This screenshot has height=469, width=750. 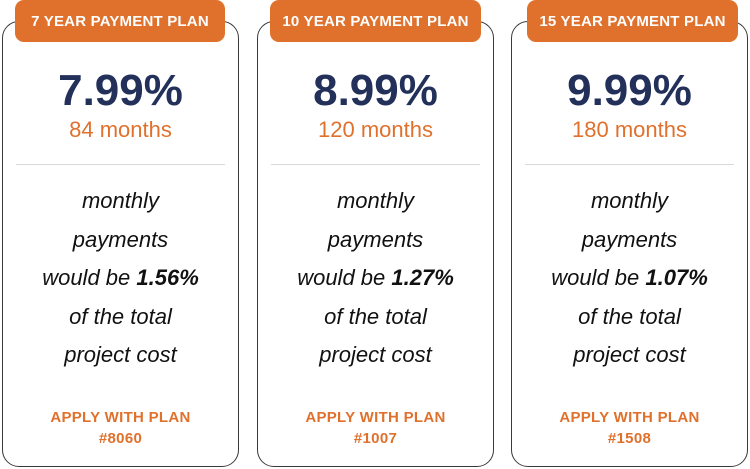 I want to click on plan-number: #8060, so click(x=120, y=438).